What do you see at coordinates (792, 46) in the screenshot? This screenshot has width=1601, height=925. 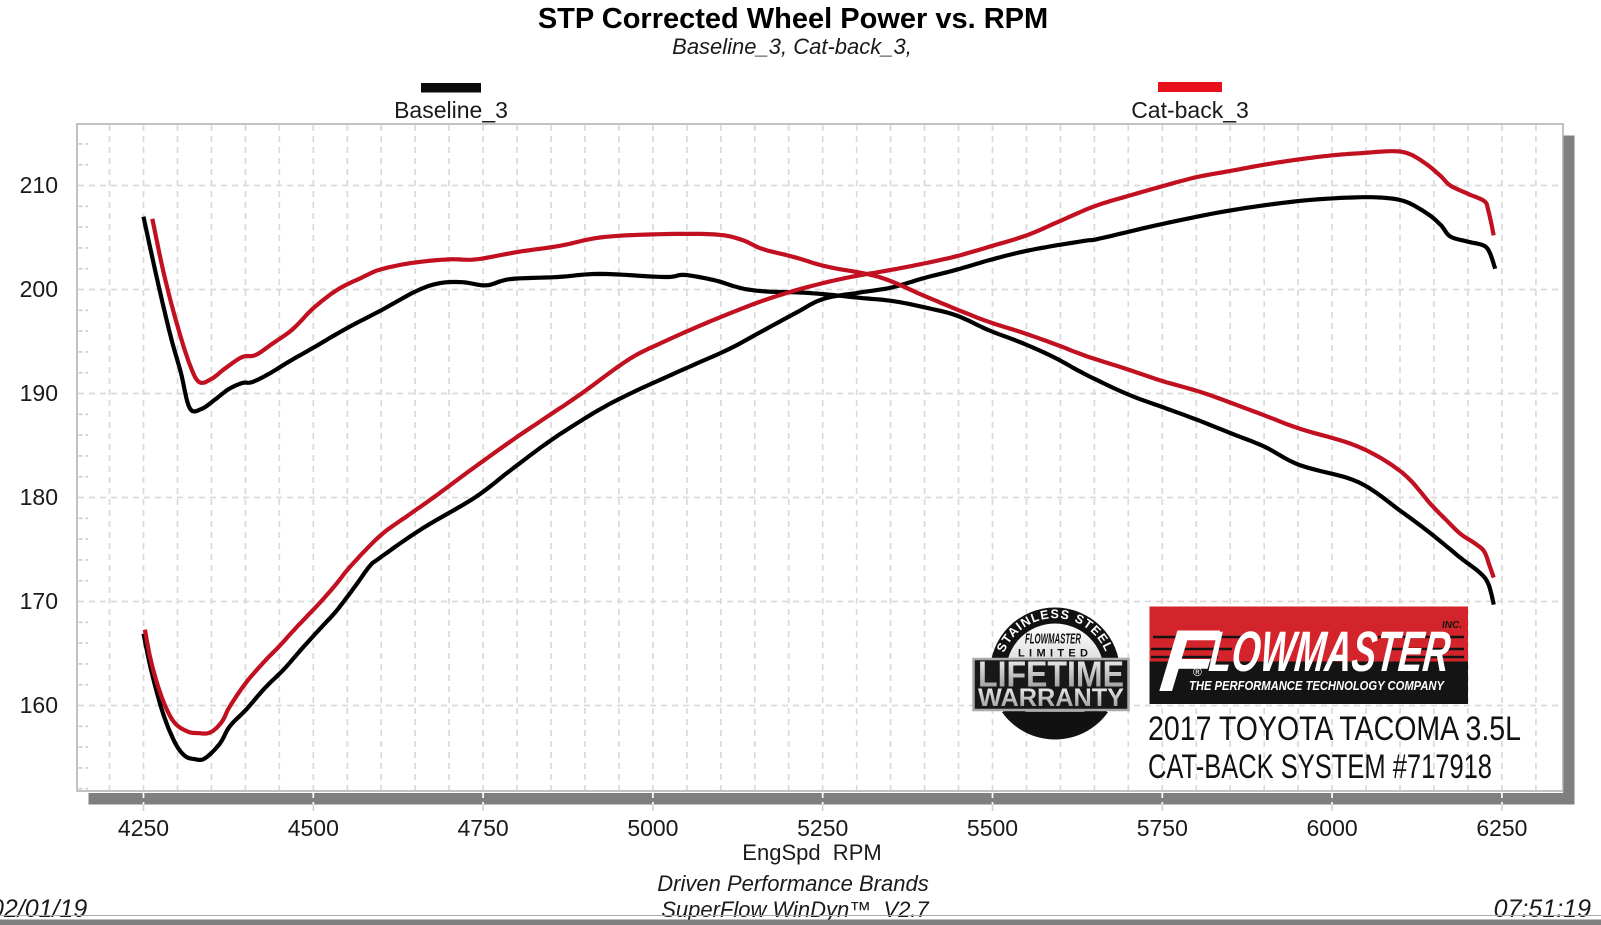 I see `svg-text: Baseline_3, Cat-back_3,` at bounding box center [792, 46].